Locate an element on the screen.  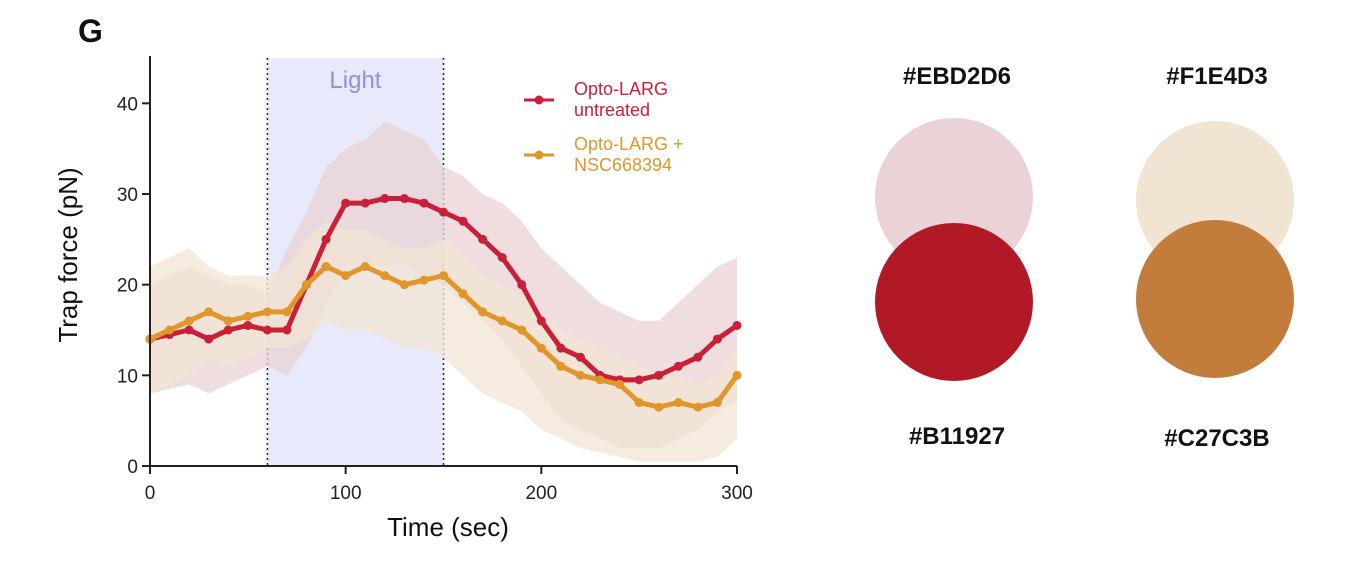
x-tick-label: 300 is located at coordinates (737, 493).